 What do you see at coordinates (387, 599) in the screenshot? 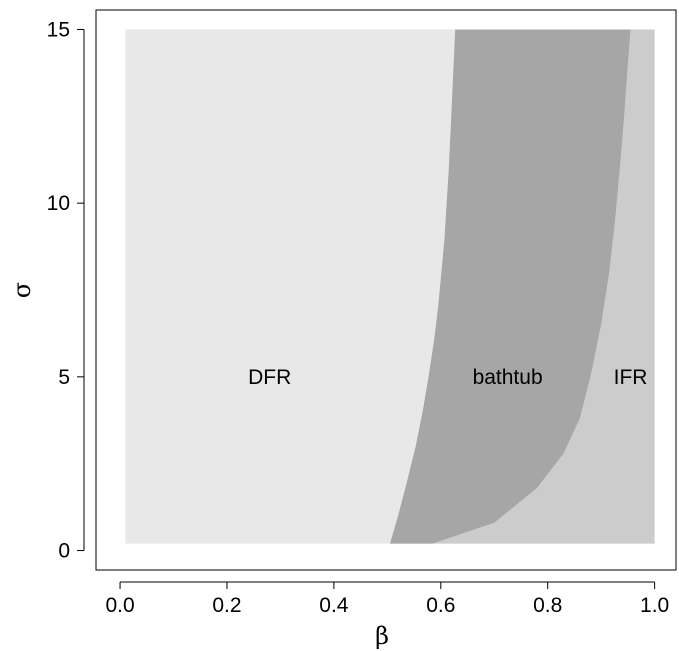
I see `x-axis: 0.0 0.2 0.4 0.6 0.8 1.0` at bounding box center [387, 599].